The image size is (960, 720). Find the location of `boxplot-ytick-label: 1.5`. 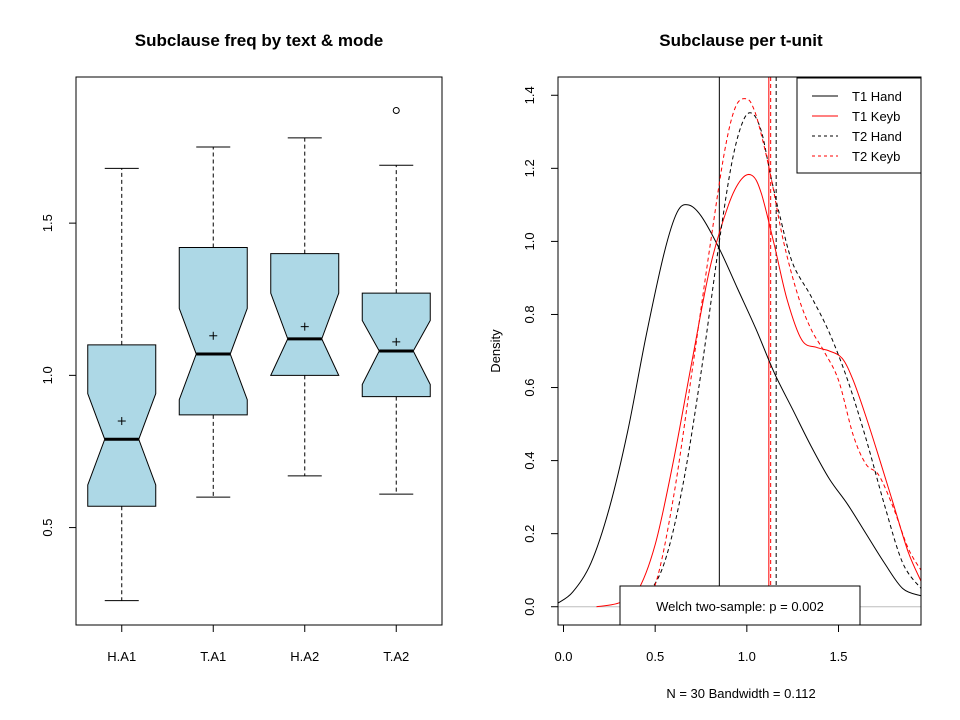

boxplot-ytick-label: 1.5 is located at coordinates (47, 223).